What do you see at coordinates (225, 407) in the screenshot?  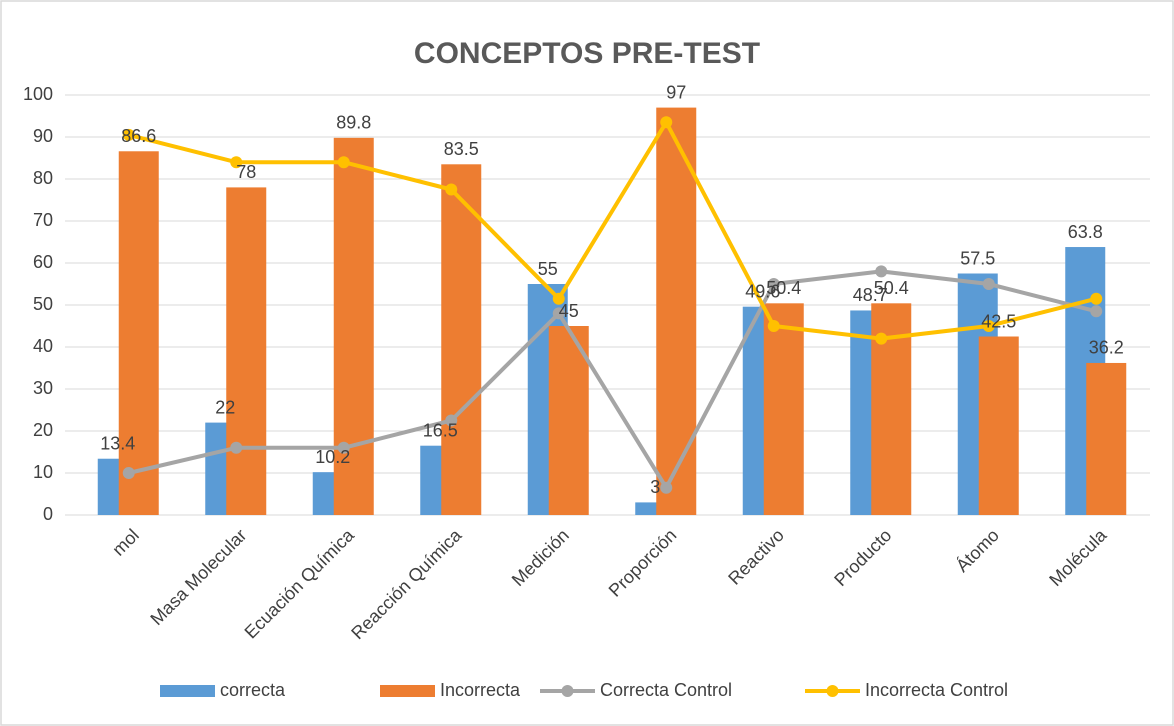 I see `data-label: 22` at bounding box center [225, 407].